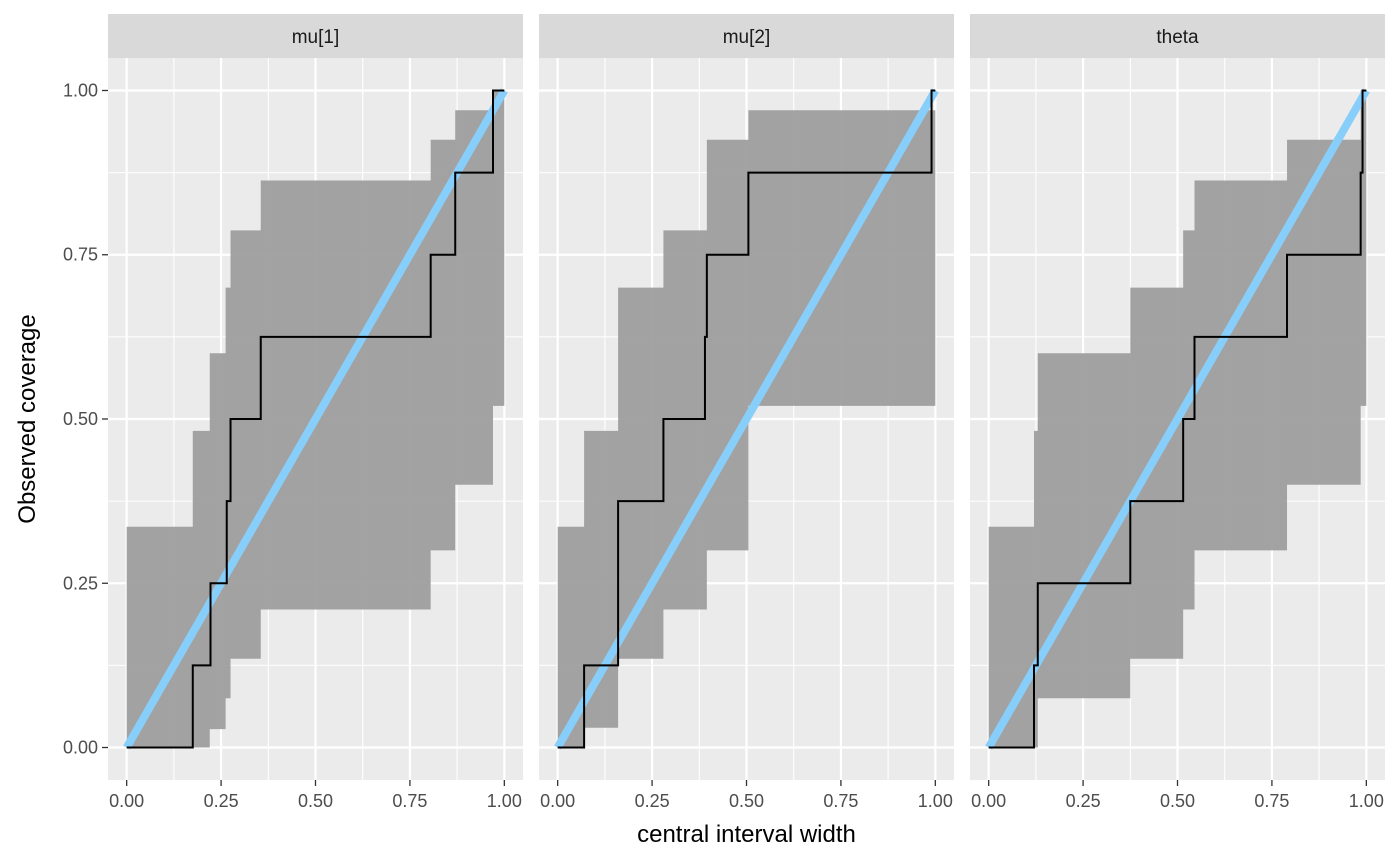 This screenshot has height=865, width=1400. I want to click on y-axis-title: Observed coverage, so click(27, 418).